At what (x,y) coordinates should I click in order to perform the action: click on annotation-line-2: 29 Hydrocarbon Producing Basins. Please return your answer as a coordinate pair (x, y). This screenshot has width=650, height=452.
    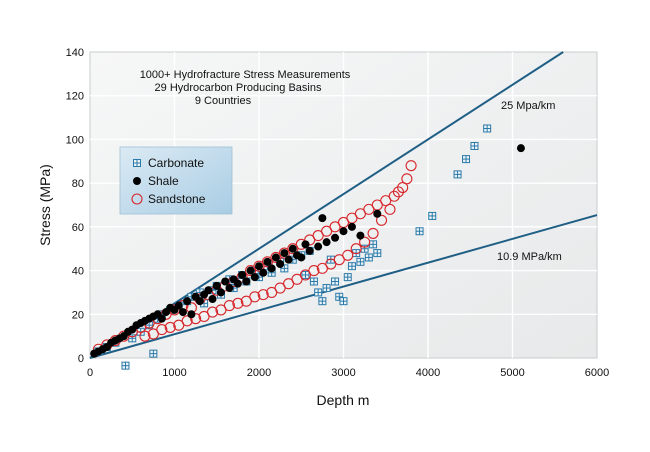
    Looking at the image, I should click on (238, 88).